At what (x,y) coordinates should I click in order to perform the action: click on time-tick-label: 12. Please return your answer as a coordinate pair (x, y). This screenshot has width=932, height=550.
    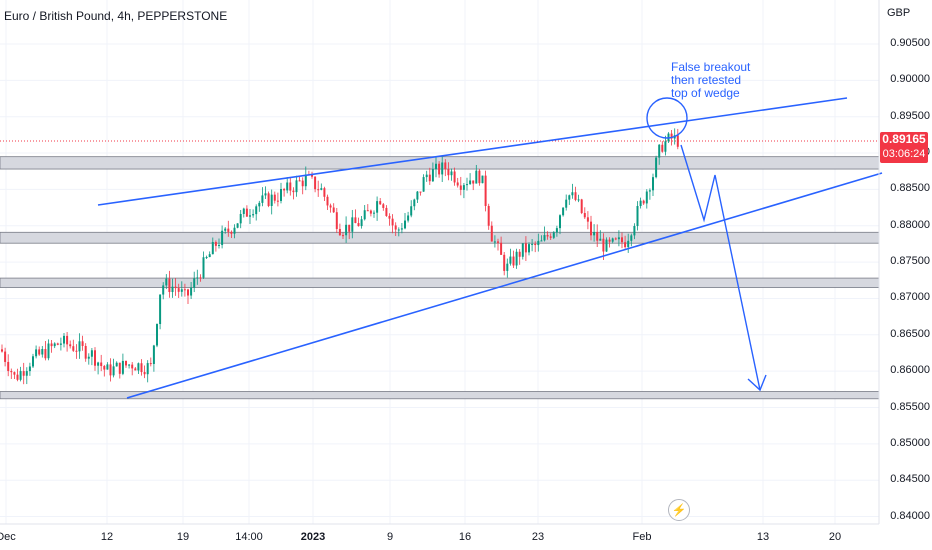
    Looking at the image, I should click on (107, 537).